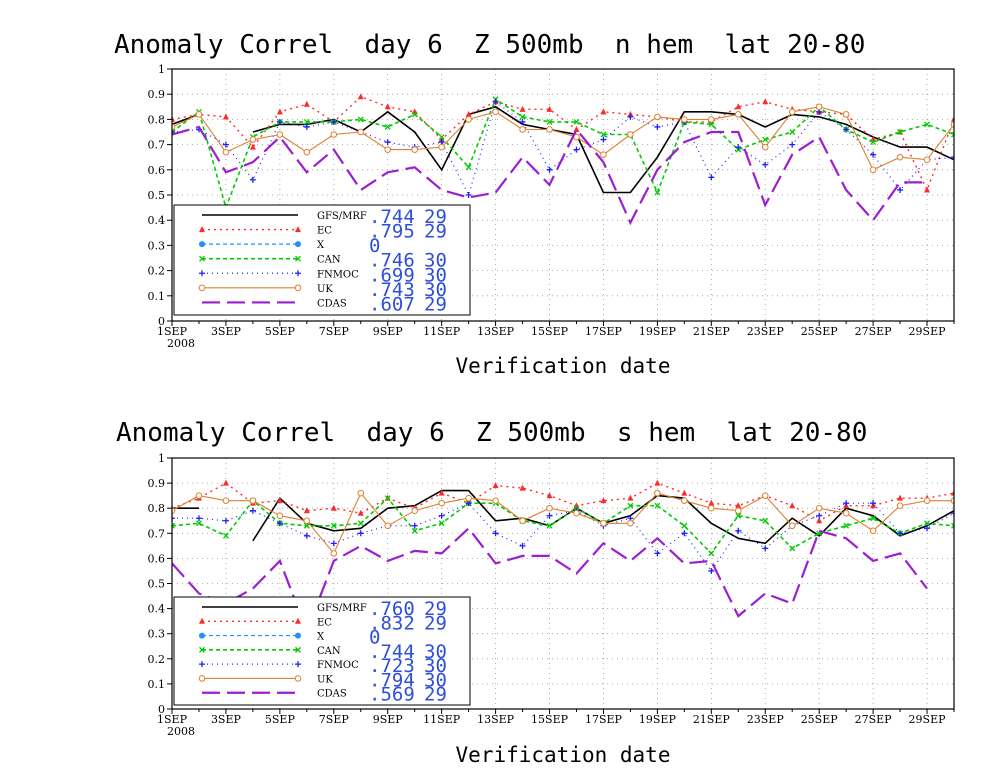  Describe the element at coordinates (342, 216) in the screenshot. I see `legend-label: GFS/MRF` at that location.